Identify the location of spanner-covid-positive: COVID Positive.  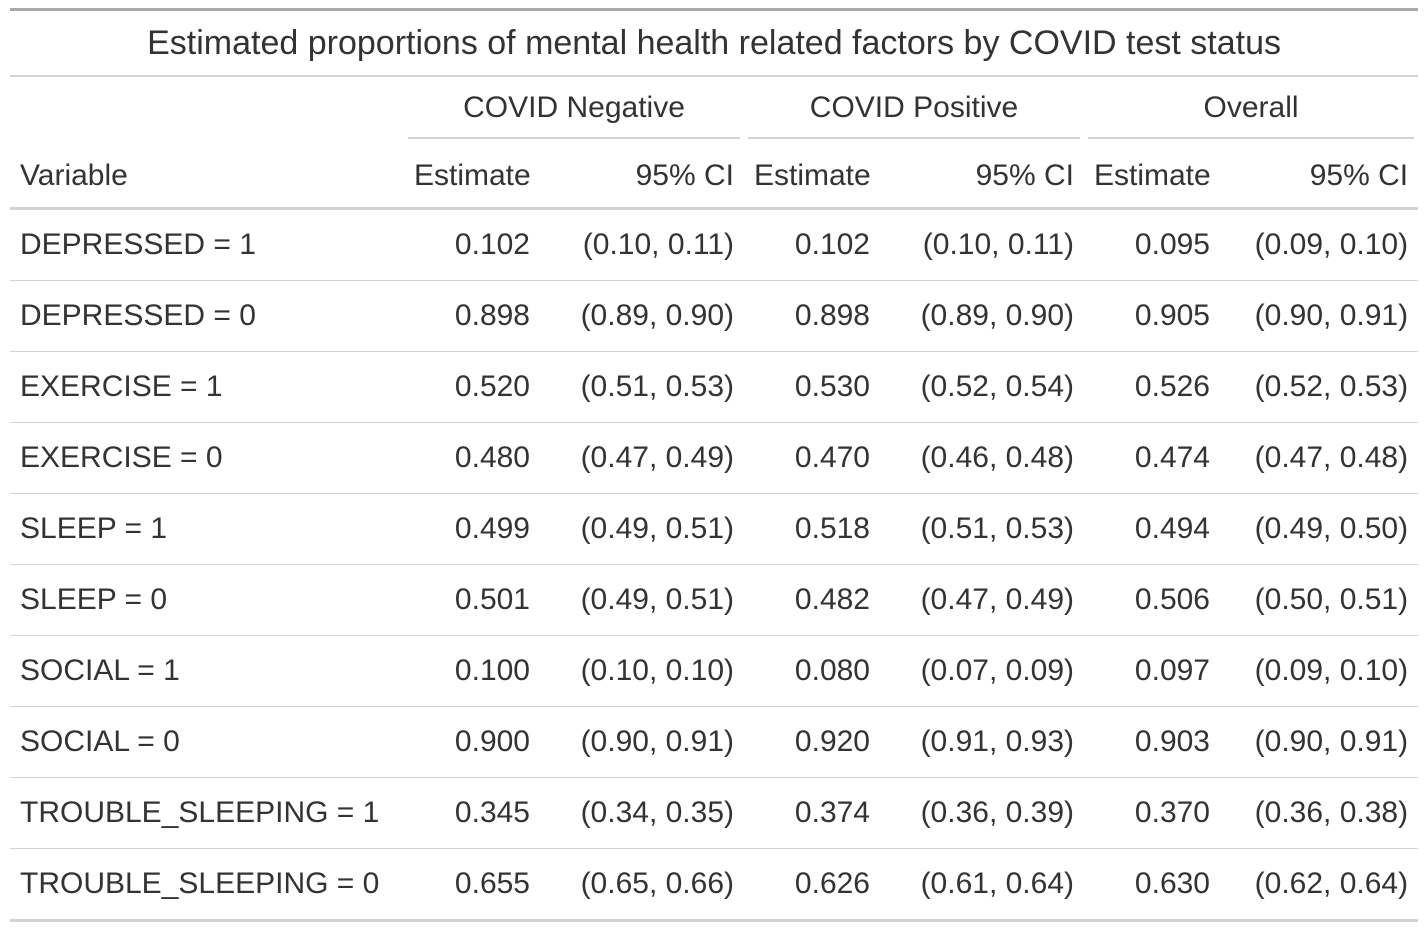
(914, 110).